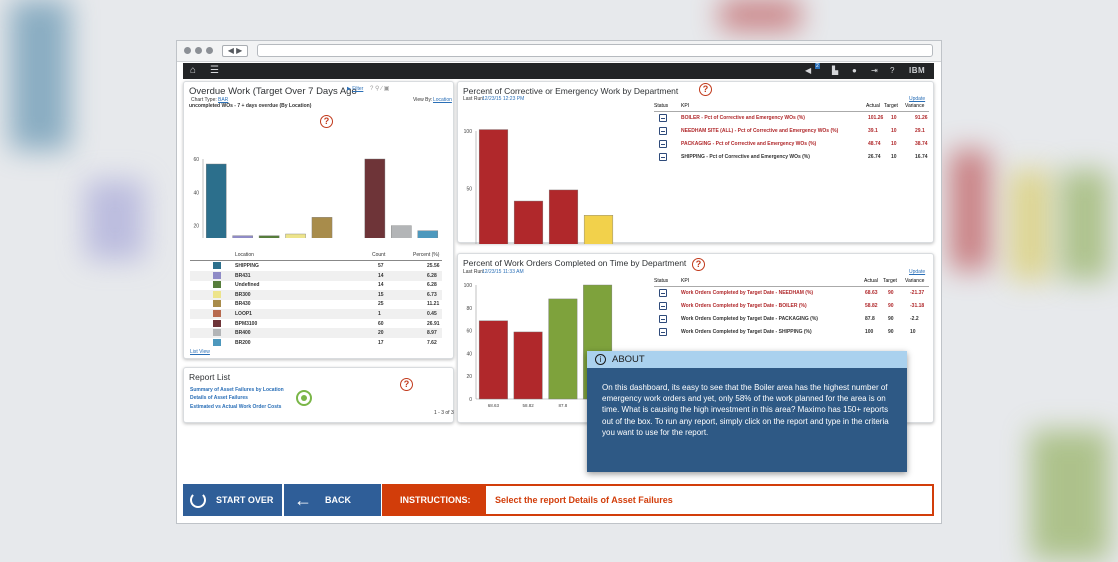 The height and width of the screenshot is (562, 1118). I want to click on table-row: BR431 14 6.28, so click(316, 275).